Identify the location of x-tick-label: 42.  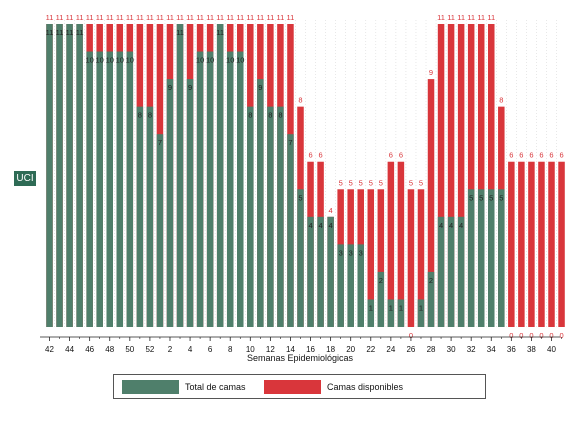
(49, 349).